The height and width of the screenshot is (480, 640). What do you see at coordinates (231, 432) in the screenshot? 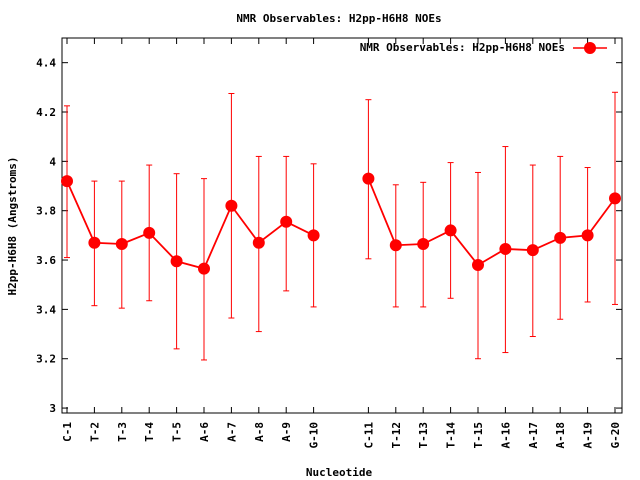
I see `x-tick-label: A-7` at bounding box center [231, 432].